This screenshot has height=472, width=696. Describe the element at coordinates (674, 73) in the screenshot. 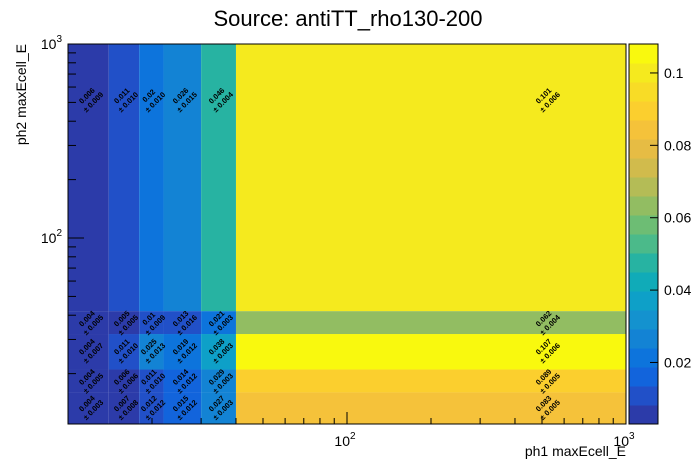

I see `z-tick-label: 0.1` at that location.